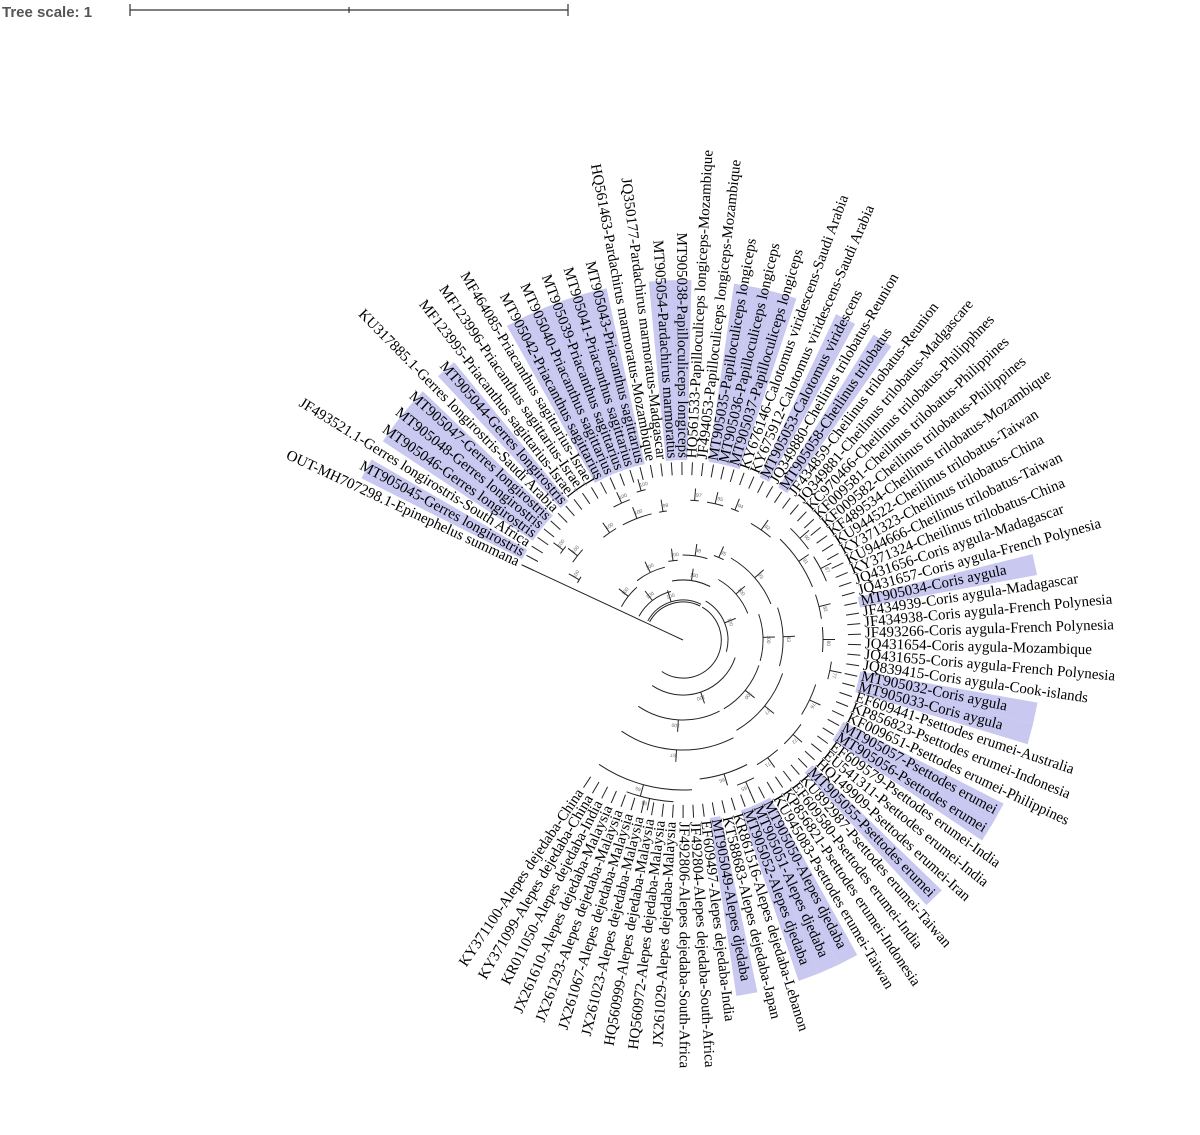 This screenshot has width=1200, height=1135. I want to click on bootstrap-value: 93, so click(760, 576).